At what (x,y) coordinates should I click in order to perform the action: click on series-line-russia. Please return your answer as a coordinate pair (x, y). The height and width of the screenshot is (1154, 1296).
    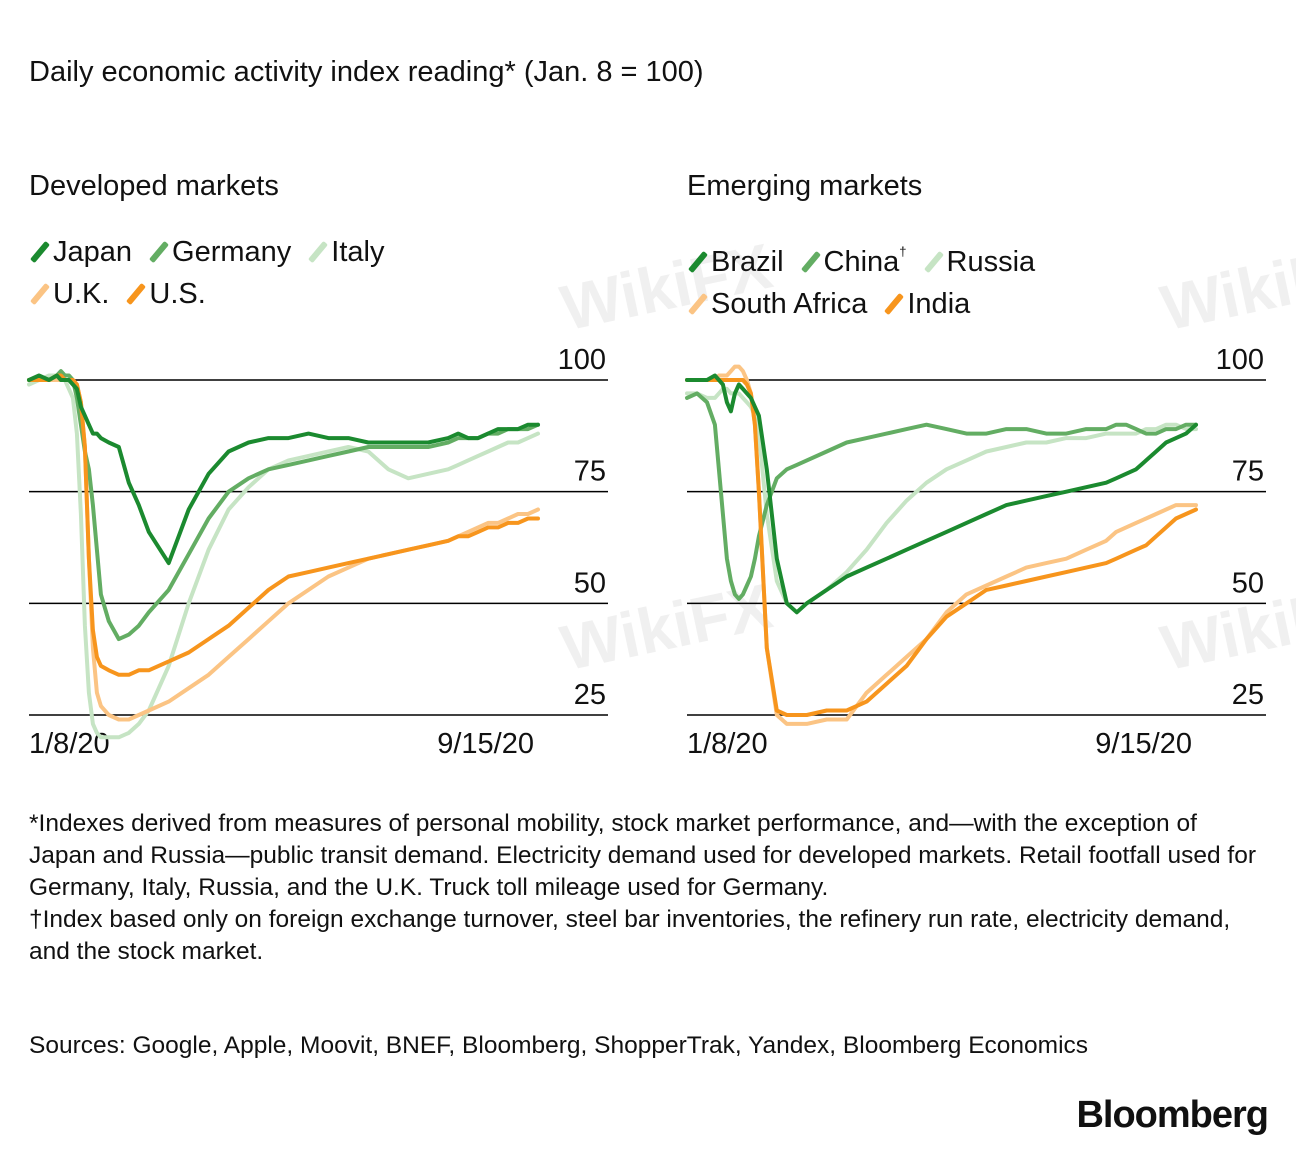
    Looking at the image, I should click on (941, 500).